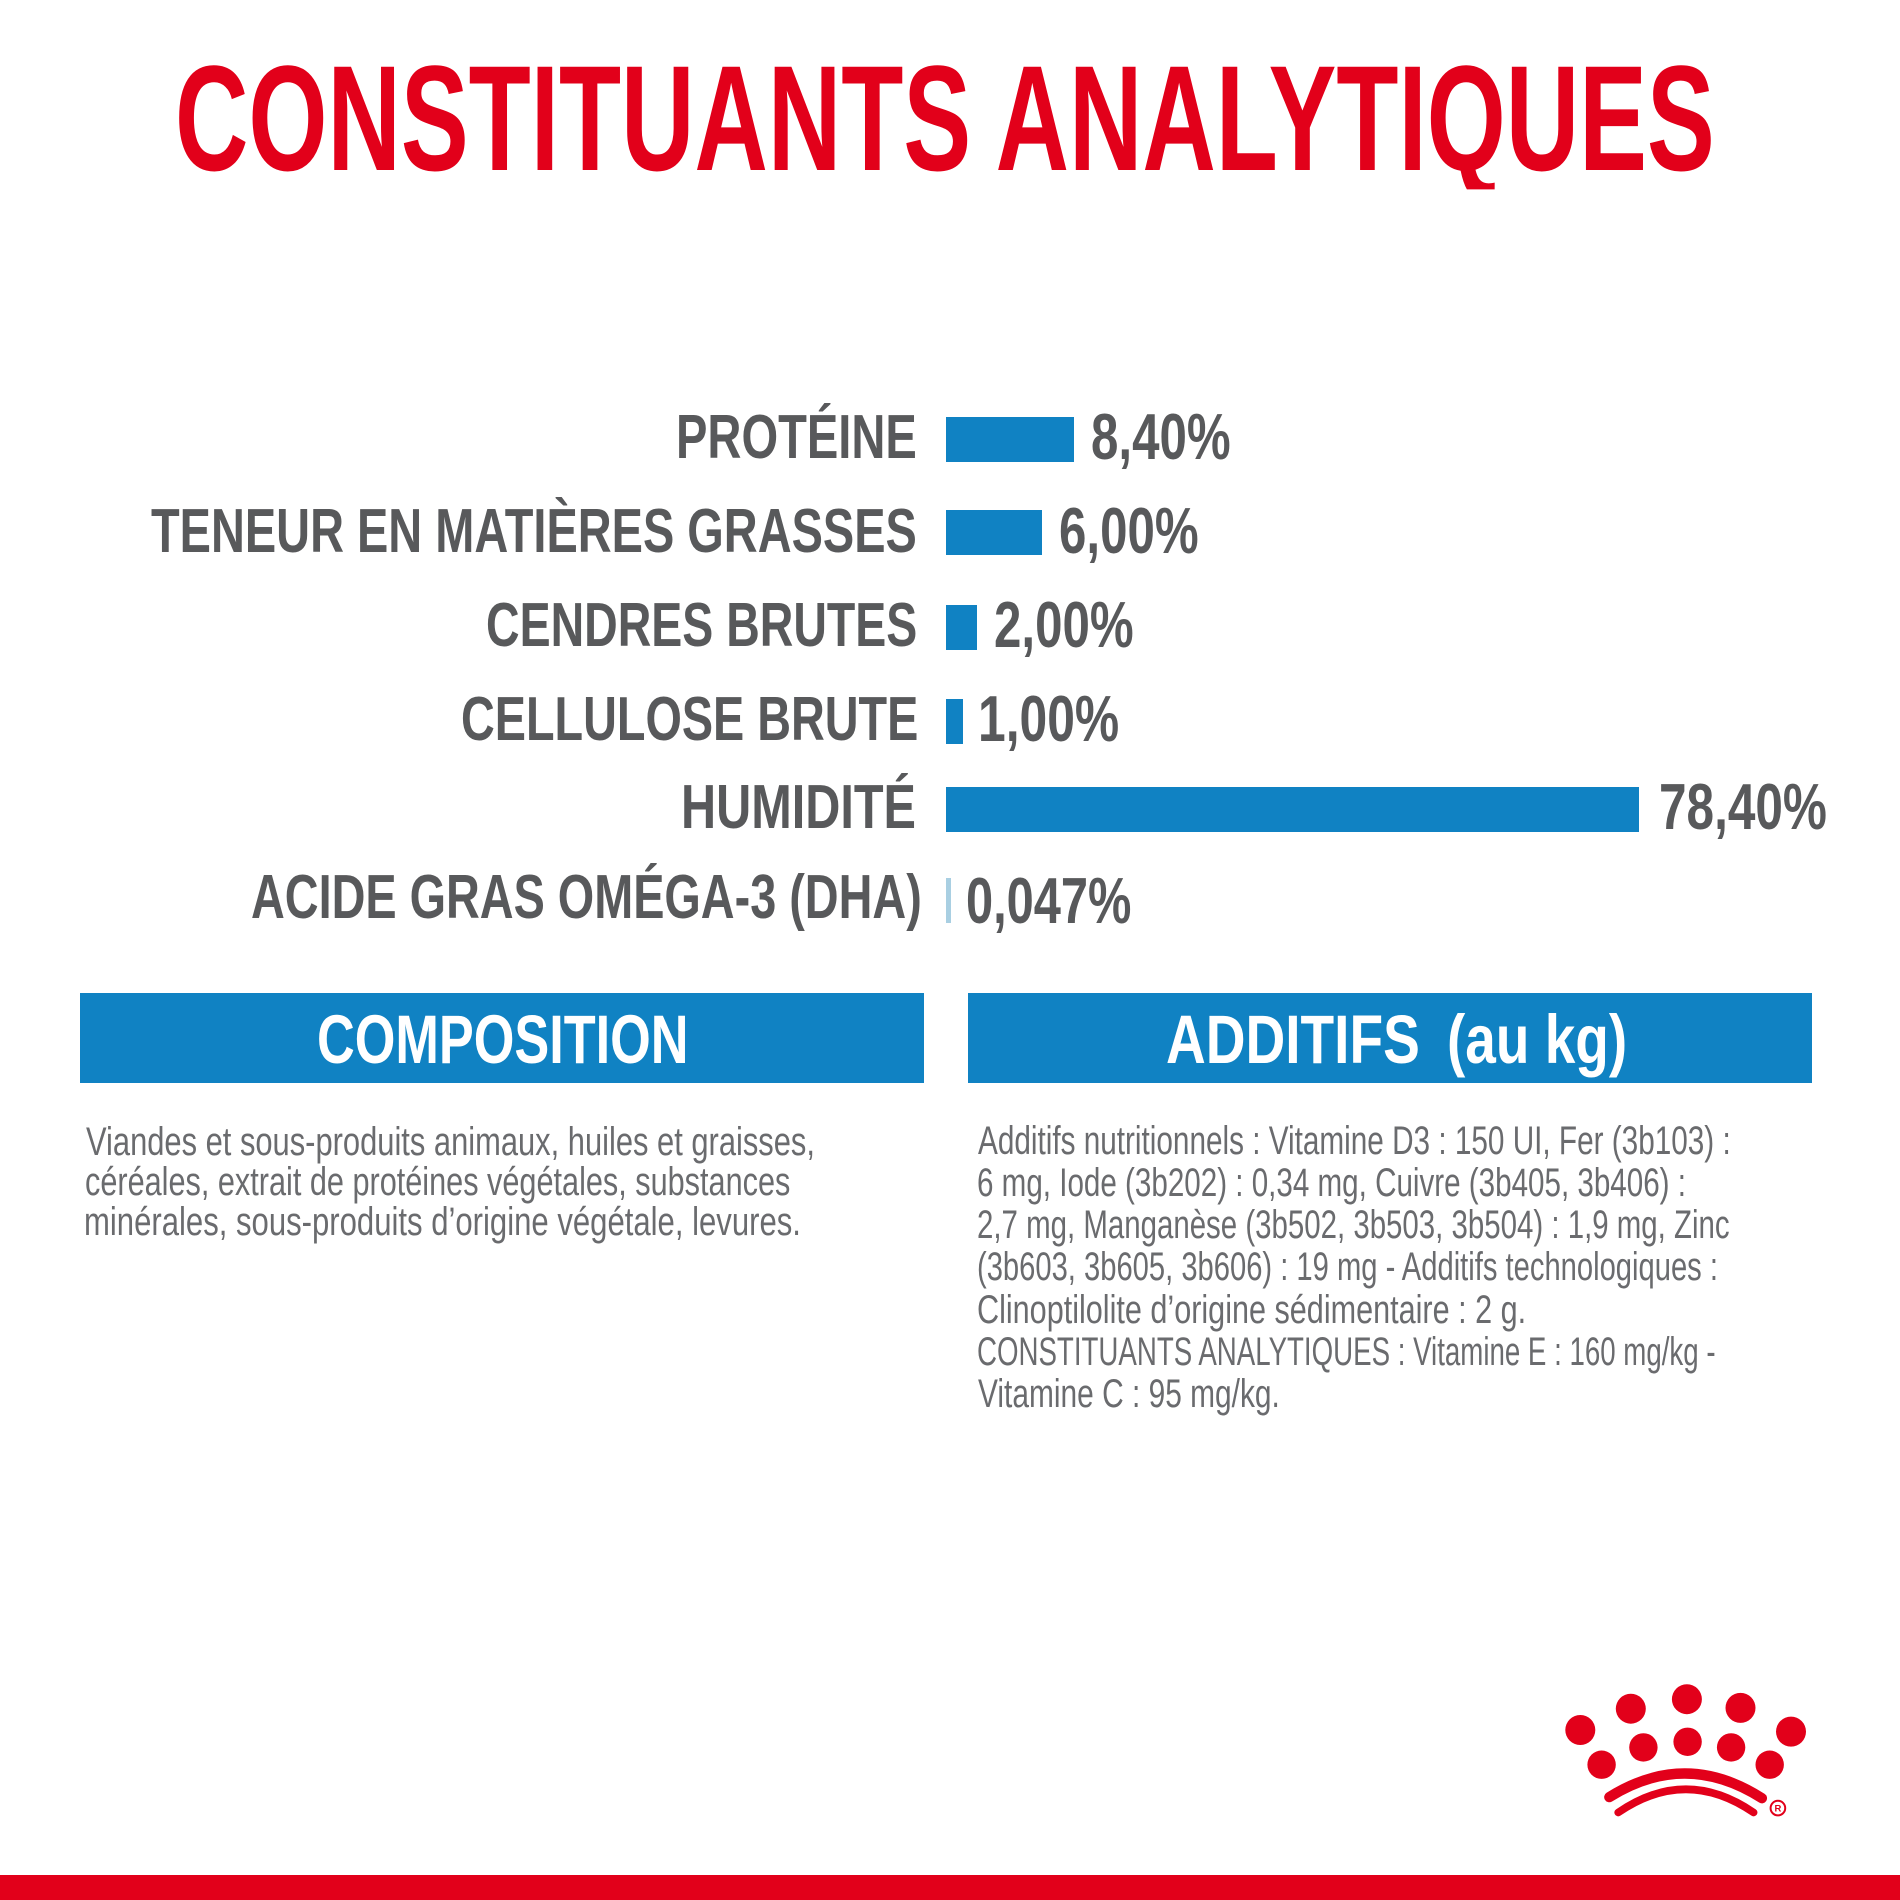 This screenshot has width=1900, height=1900. I want to click on svg-text: R, so click(1777, 1808).